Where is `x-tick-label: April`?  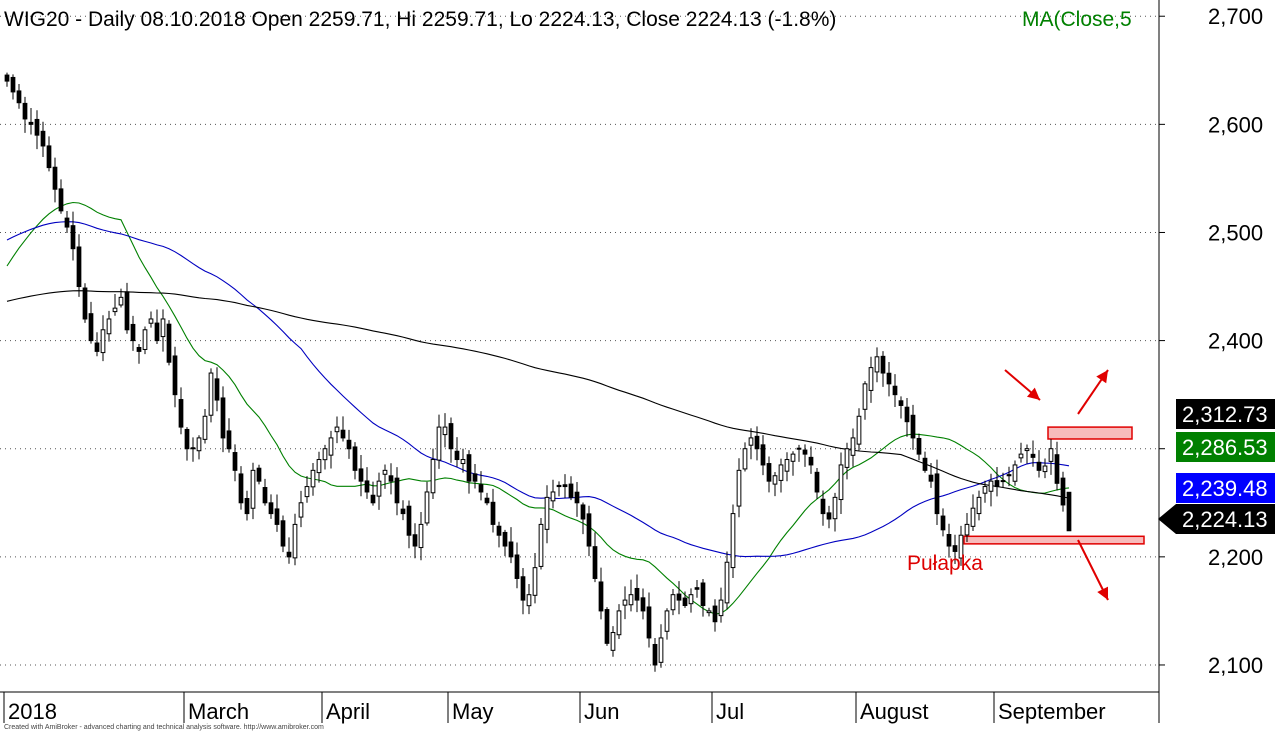
x-tick-label: April is located at coordinates (348, 711).